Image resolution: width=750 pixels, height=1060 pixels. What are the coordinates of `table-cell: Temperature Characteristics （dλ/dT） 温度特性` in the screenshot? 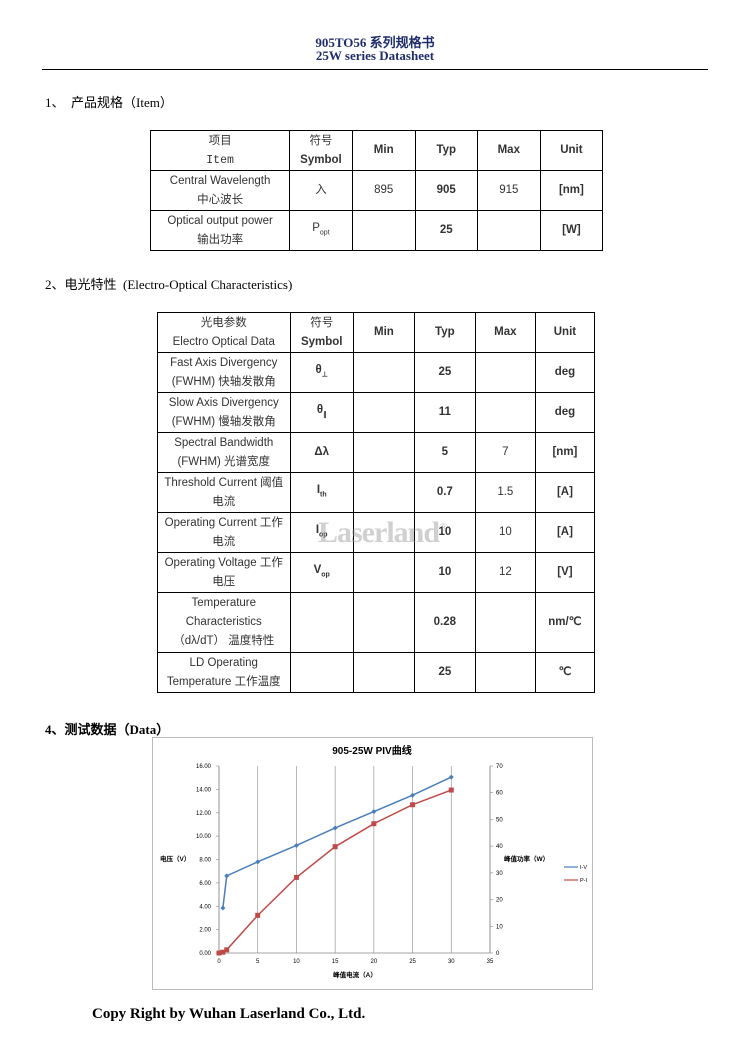 It's located at (224, 622).